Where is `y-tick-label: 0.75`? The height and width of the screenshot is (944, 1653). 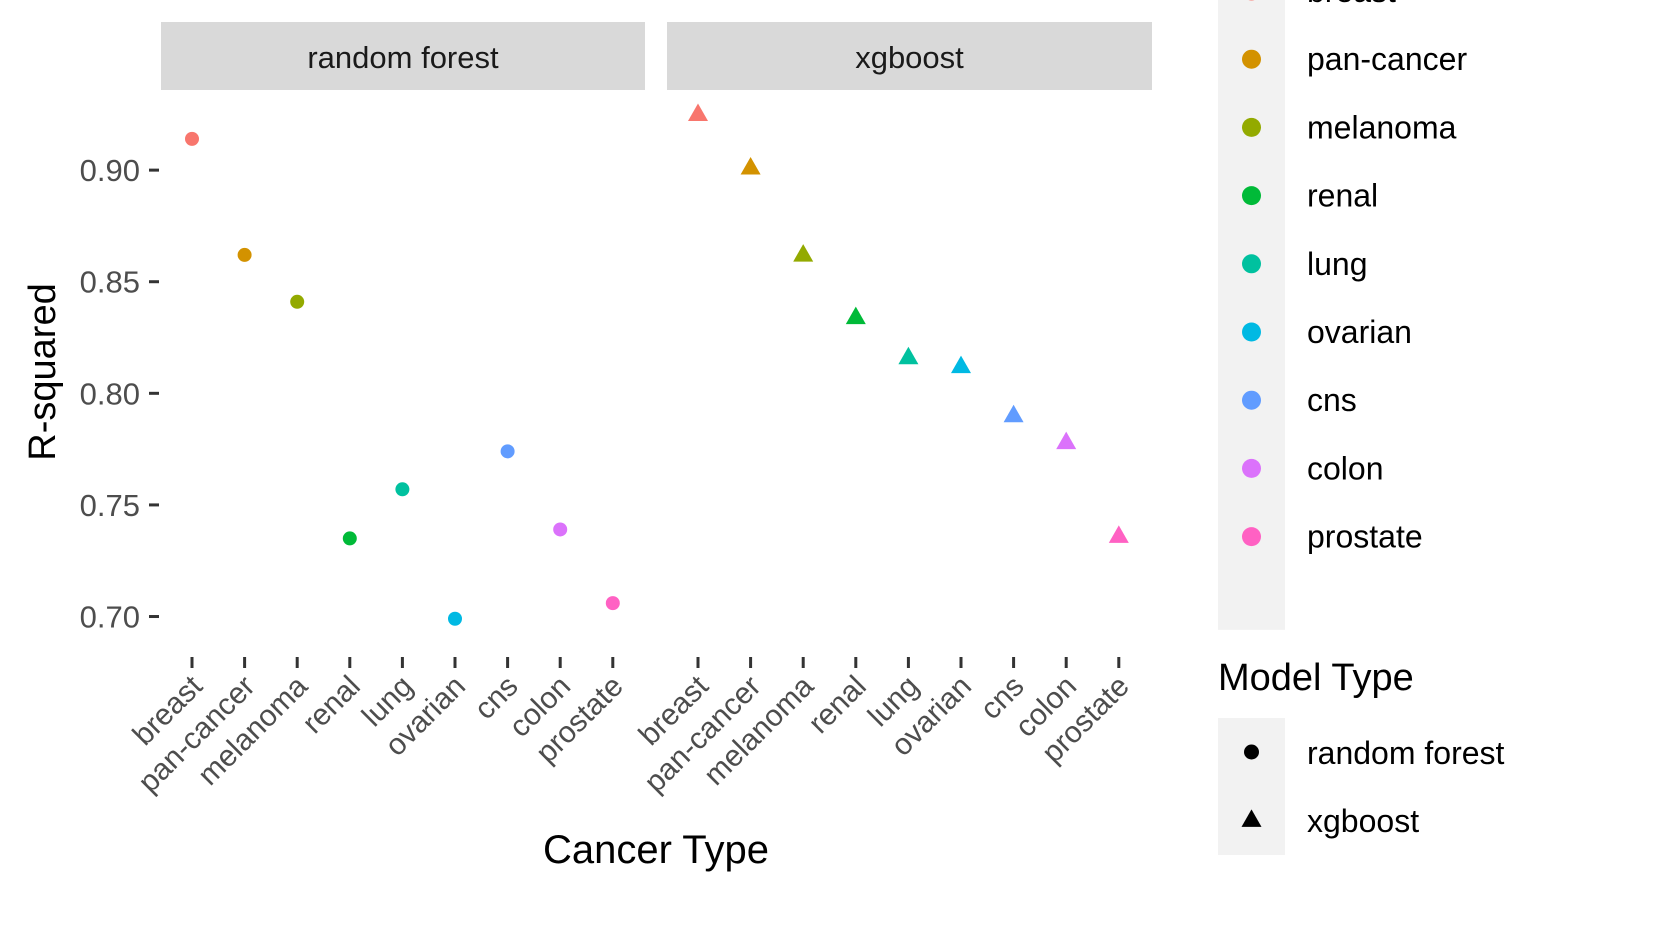
y-tick-label: 0.75 is located at coordinates (110, 505).